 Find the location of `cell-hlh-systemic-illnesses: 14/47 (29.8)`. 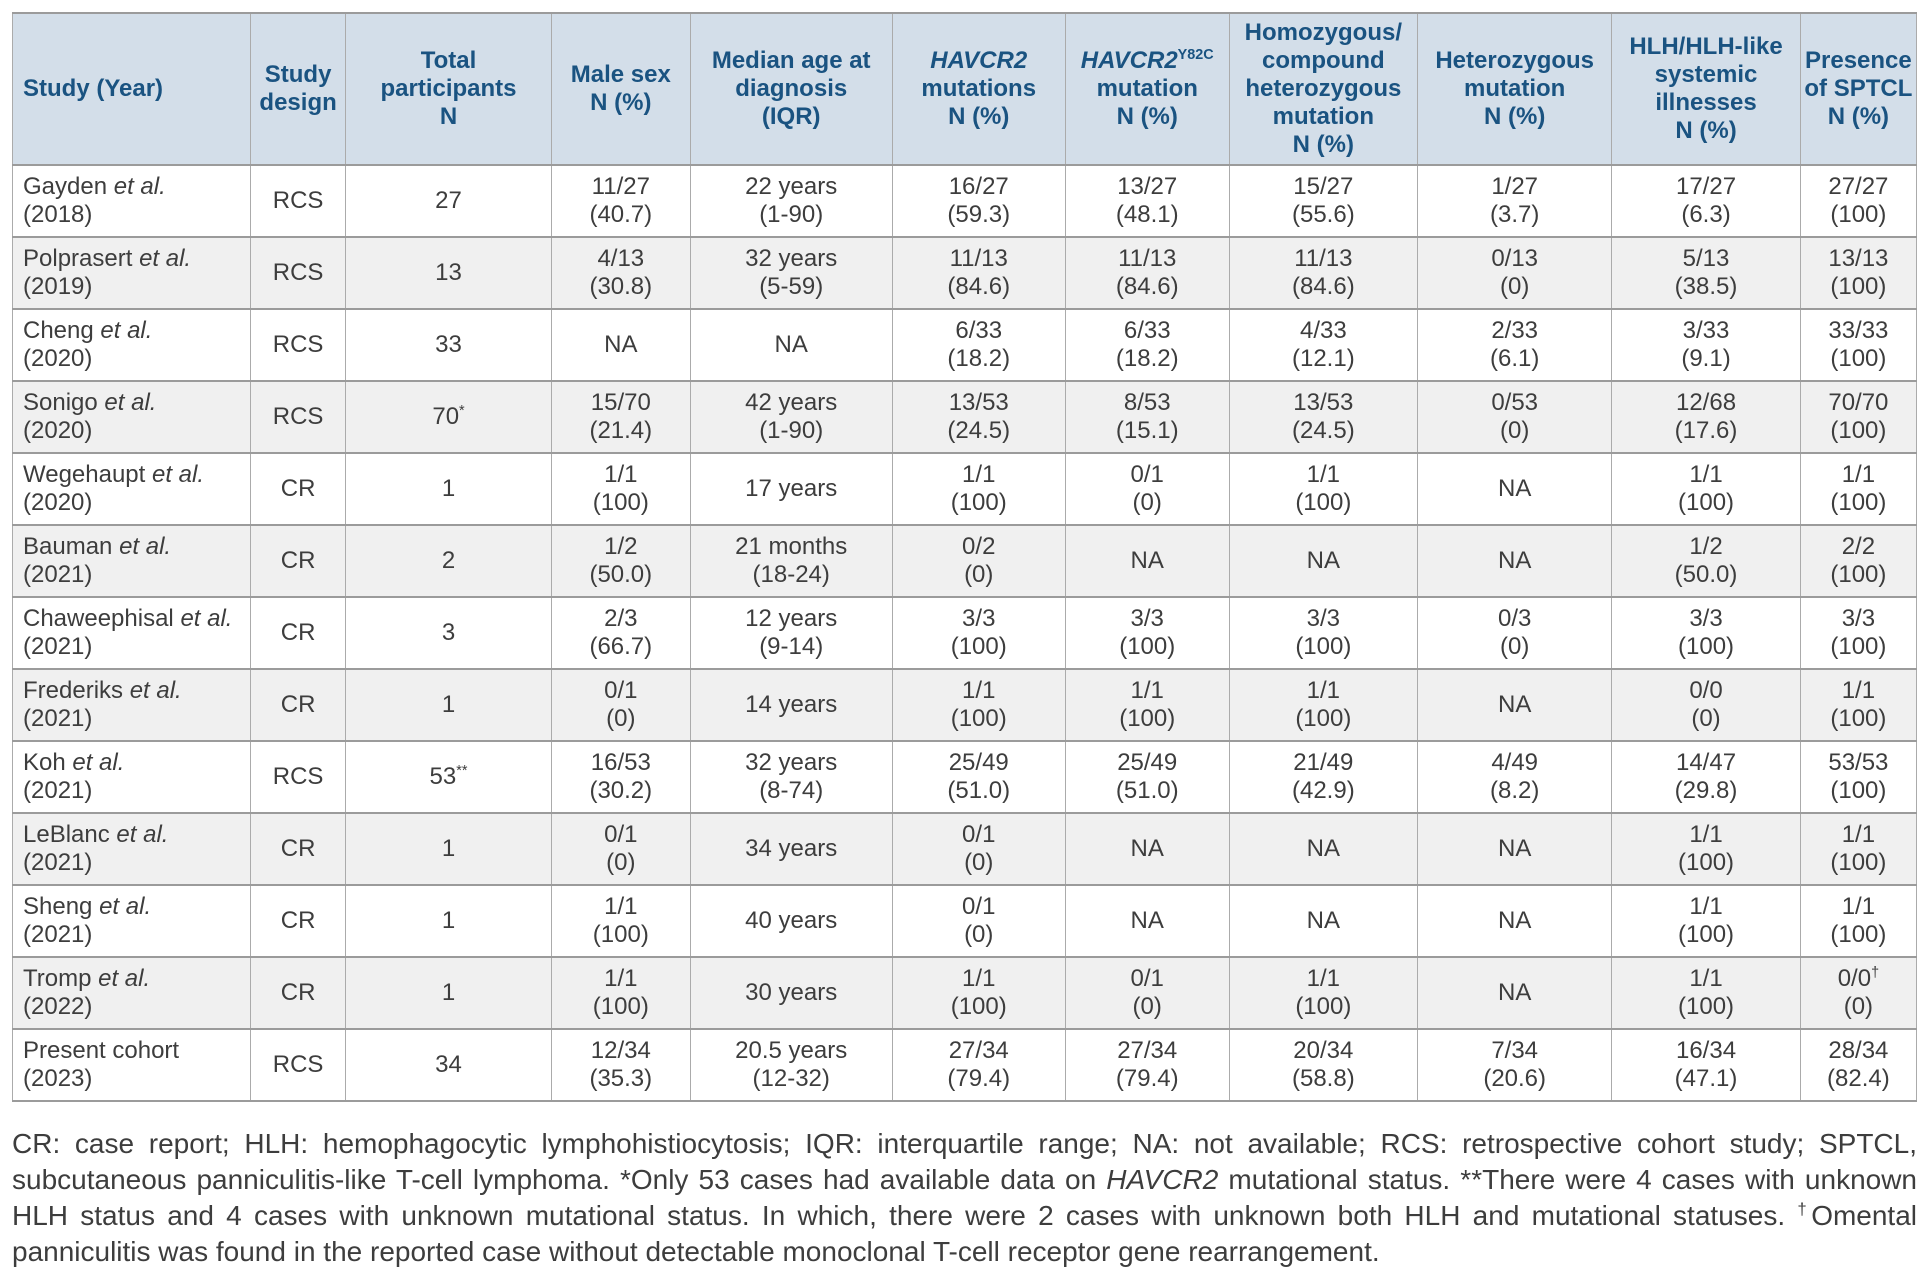

cell-hlh-systemic-illnesses: 14/47 (29.8) is located at coordinates (1706, 777).